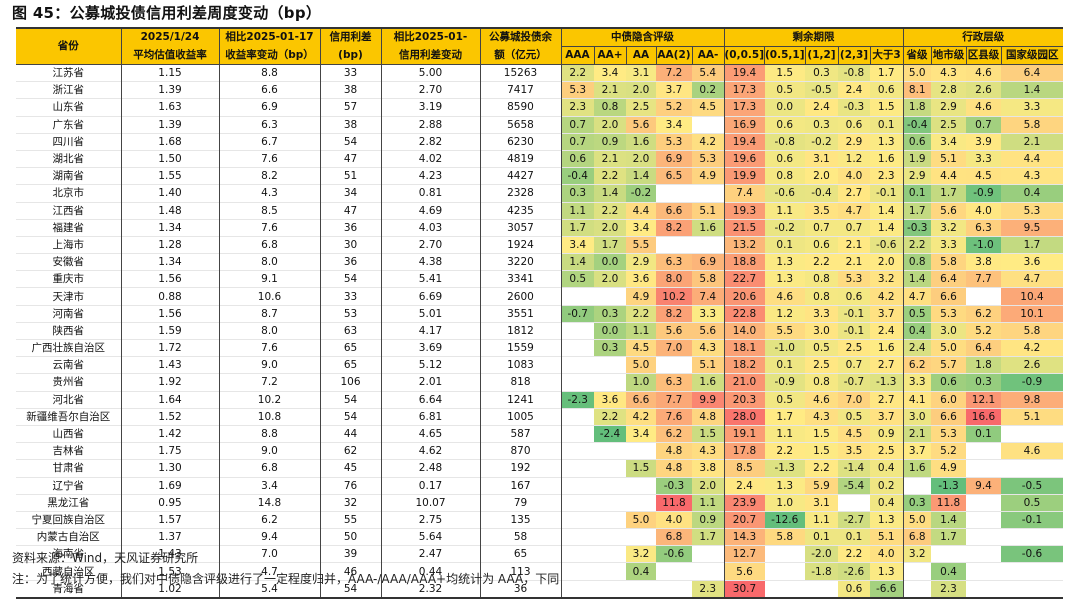 The height and width of the screenshot is (599, 1080). What do you see at coordinates (821, 141) in the screenshot?
I see `cell-term: -0.2` at bounding box center [821, 141].